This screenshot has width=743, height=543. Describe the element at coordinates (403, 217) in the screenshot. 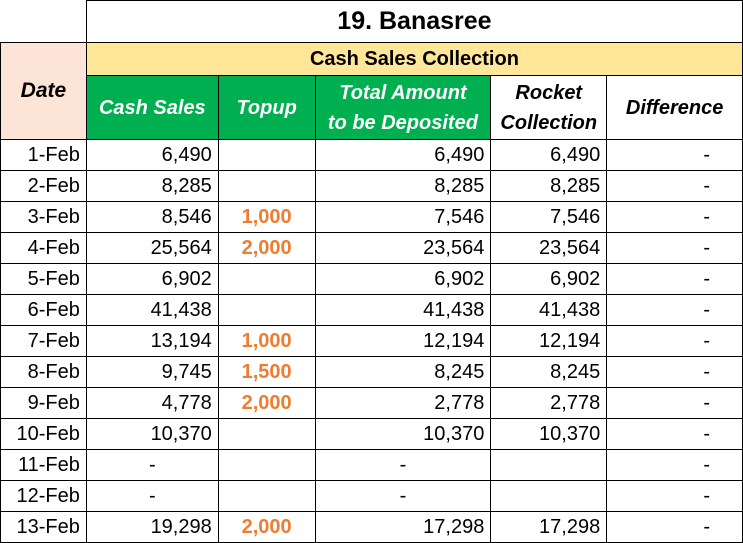

I see `total-deposit-cell: 7,546` at that location.